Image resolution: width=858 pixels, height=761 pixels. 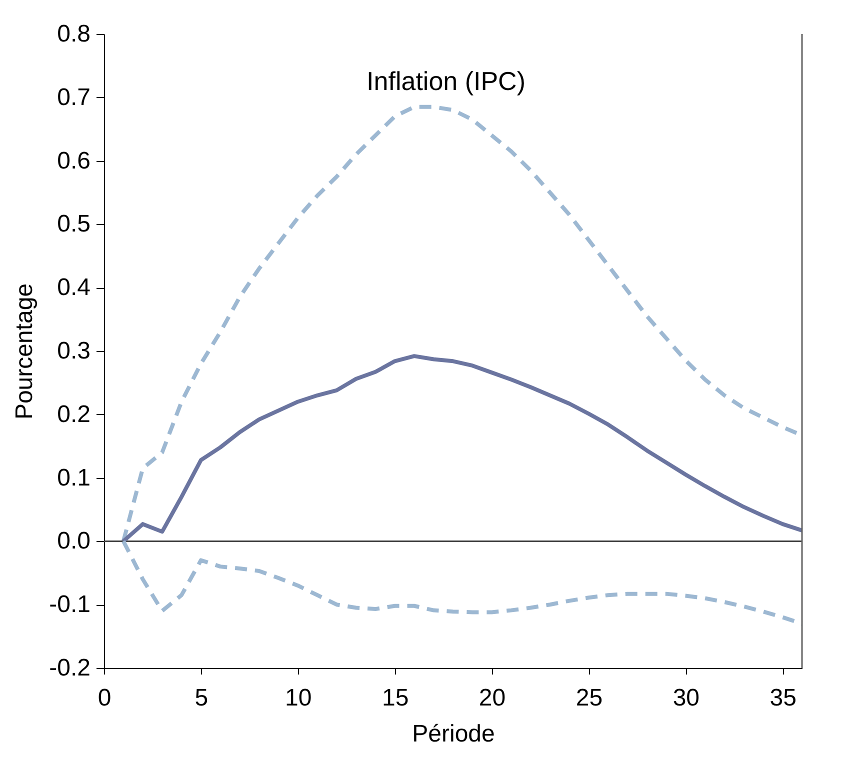 I want to click on y-axis-title: Pourcentage, so click(x=24, y=351).